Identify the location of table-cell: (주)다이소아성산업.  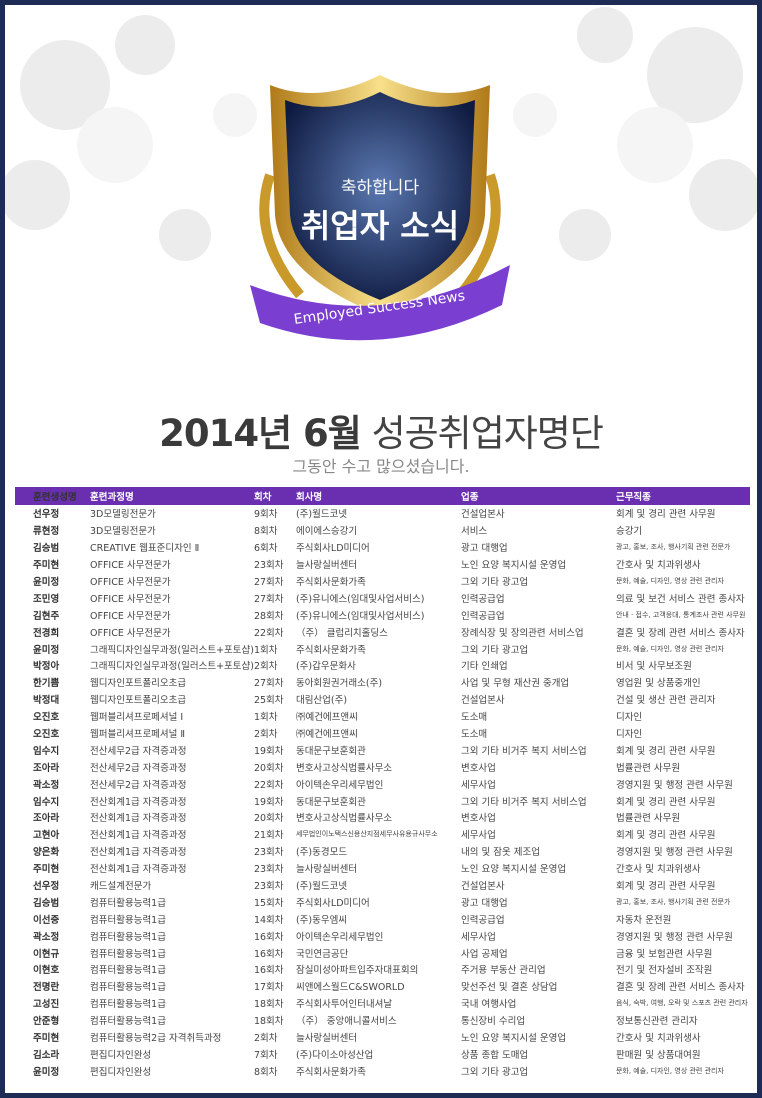
(334, 1055).